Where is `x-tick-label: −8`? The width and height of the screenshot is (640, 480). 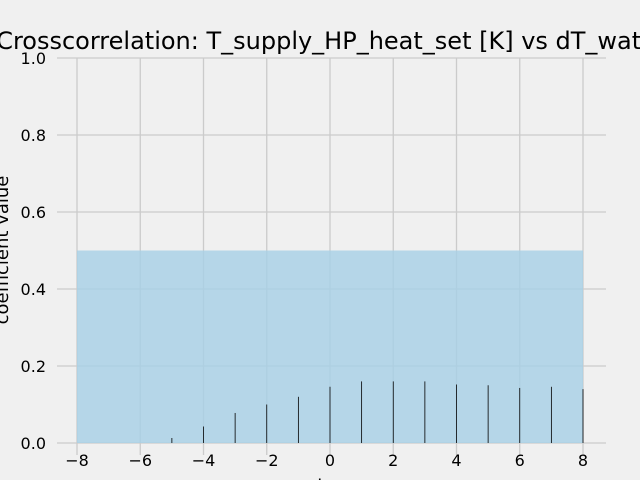
x-tick-label: −8 is located at coordinates (77, 460).